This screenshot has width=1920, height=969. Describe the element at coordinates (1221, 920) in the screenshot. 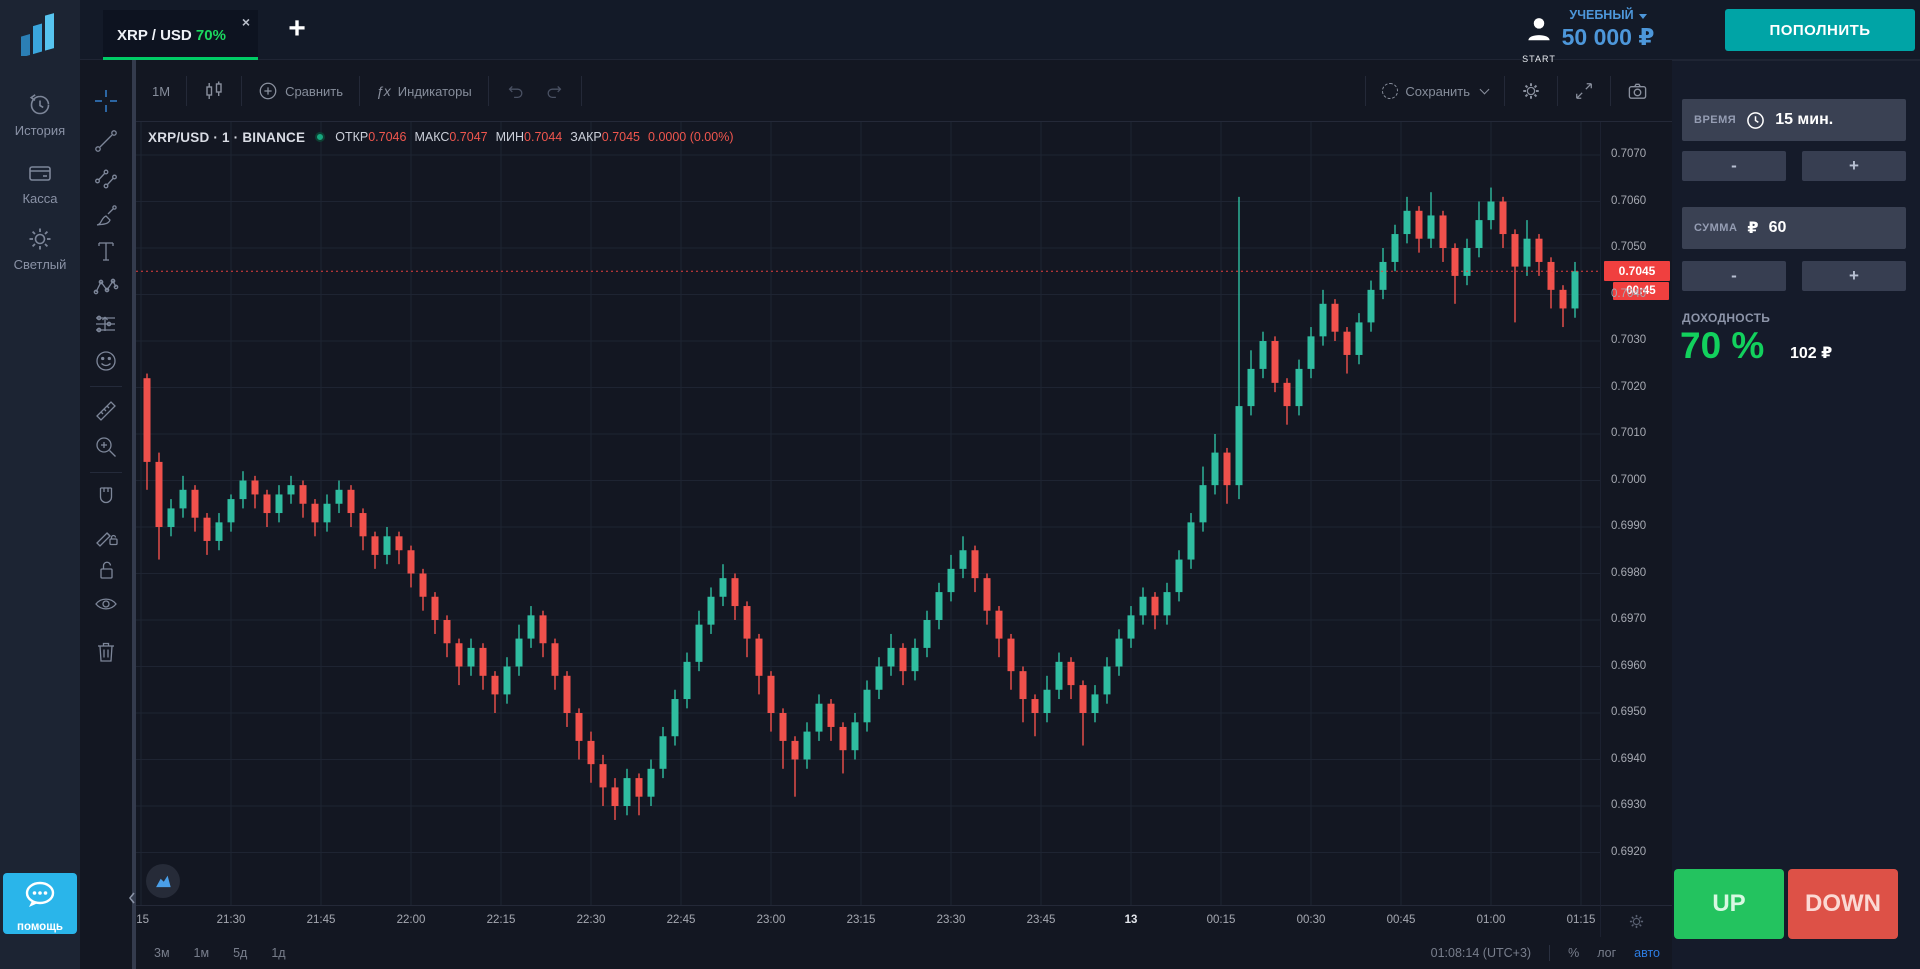

I see `time-tick-label: 00:15` at that location.